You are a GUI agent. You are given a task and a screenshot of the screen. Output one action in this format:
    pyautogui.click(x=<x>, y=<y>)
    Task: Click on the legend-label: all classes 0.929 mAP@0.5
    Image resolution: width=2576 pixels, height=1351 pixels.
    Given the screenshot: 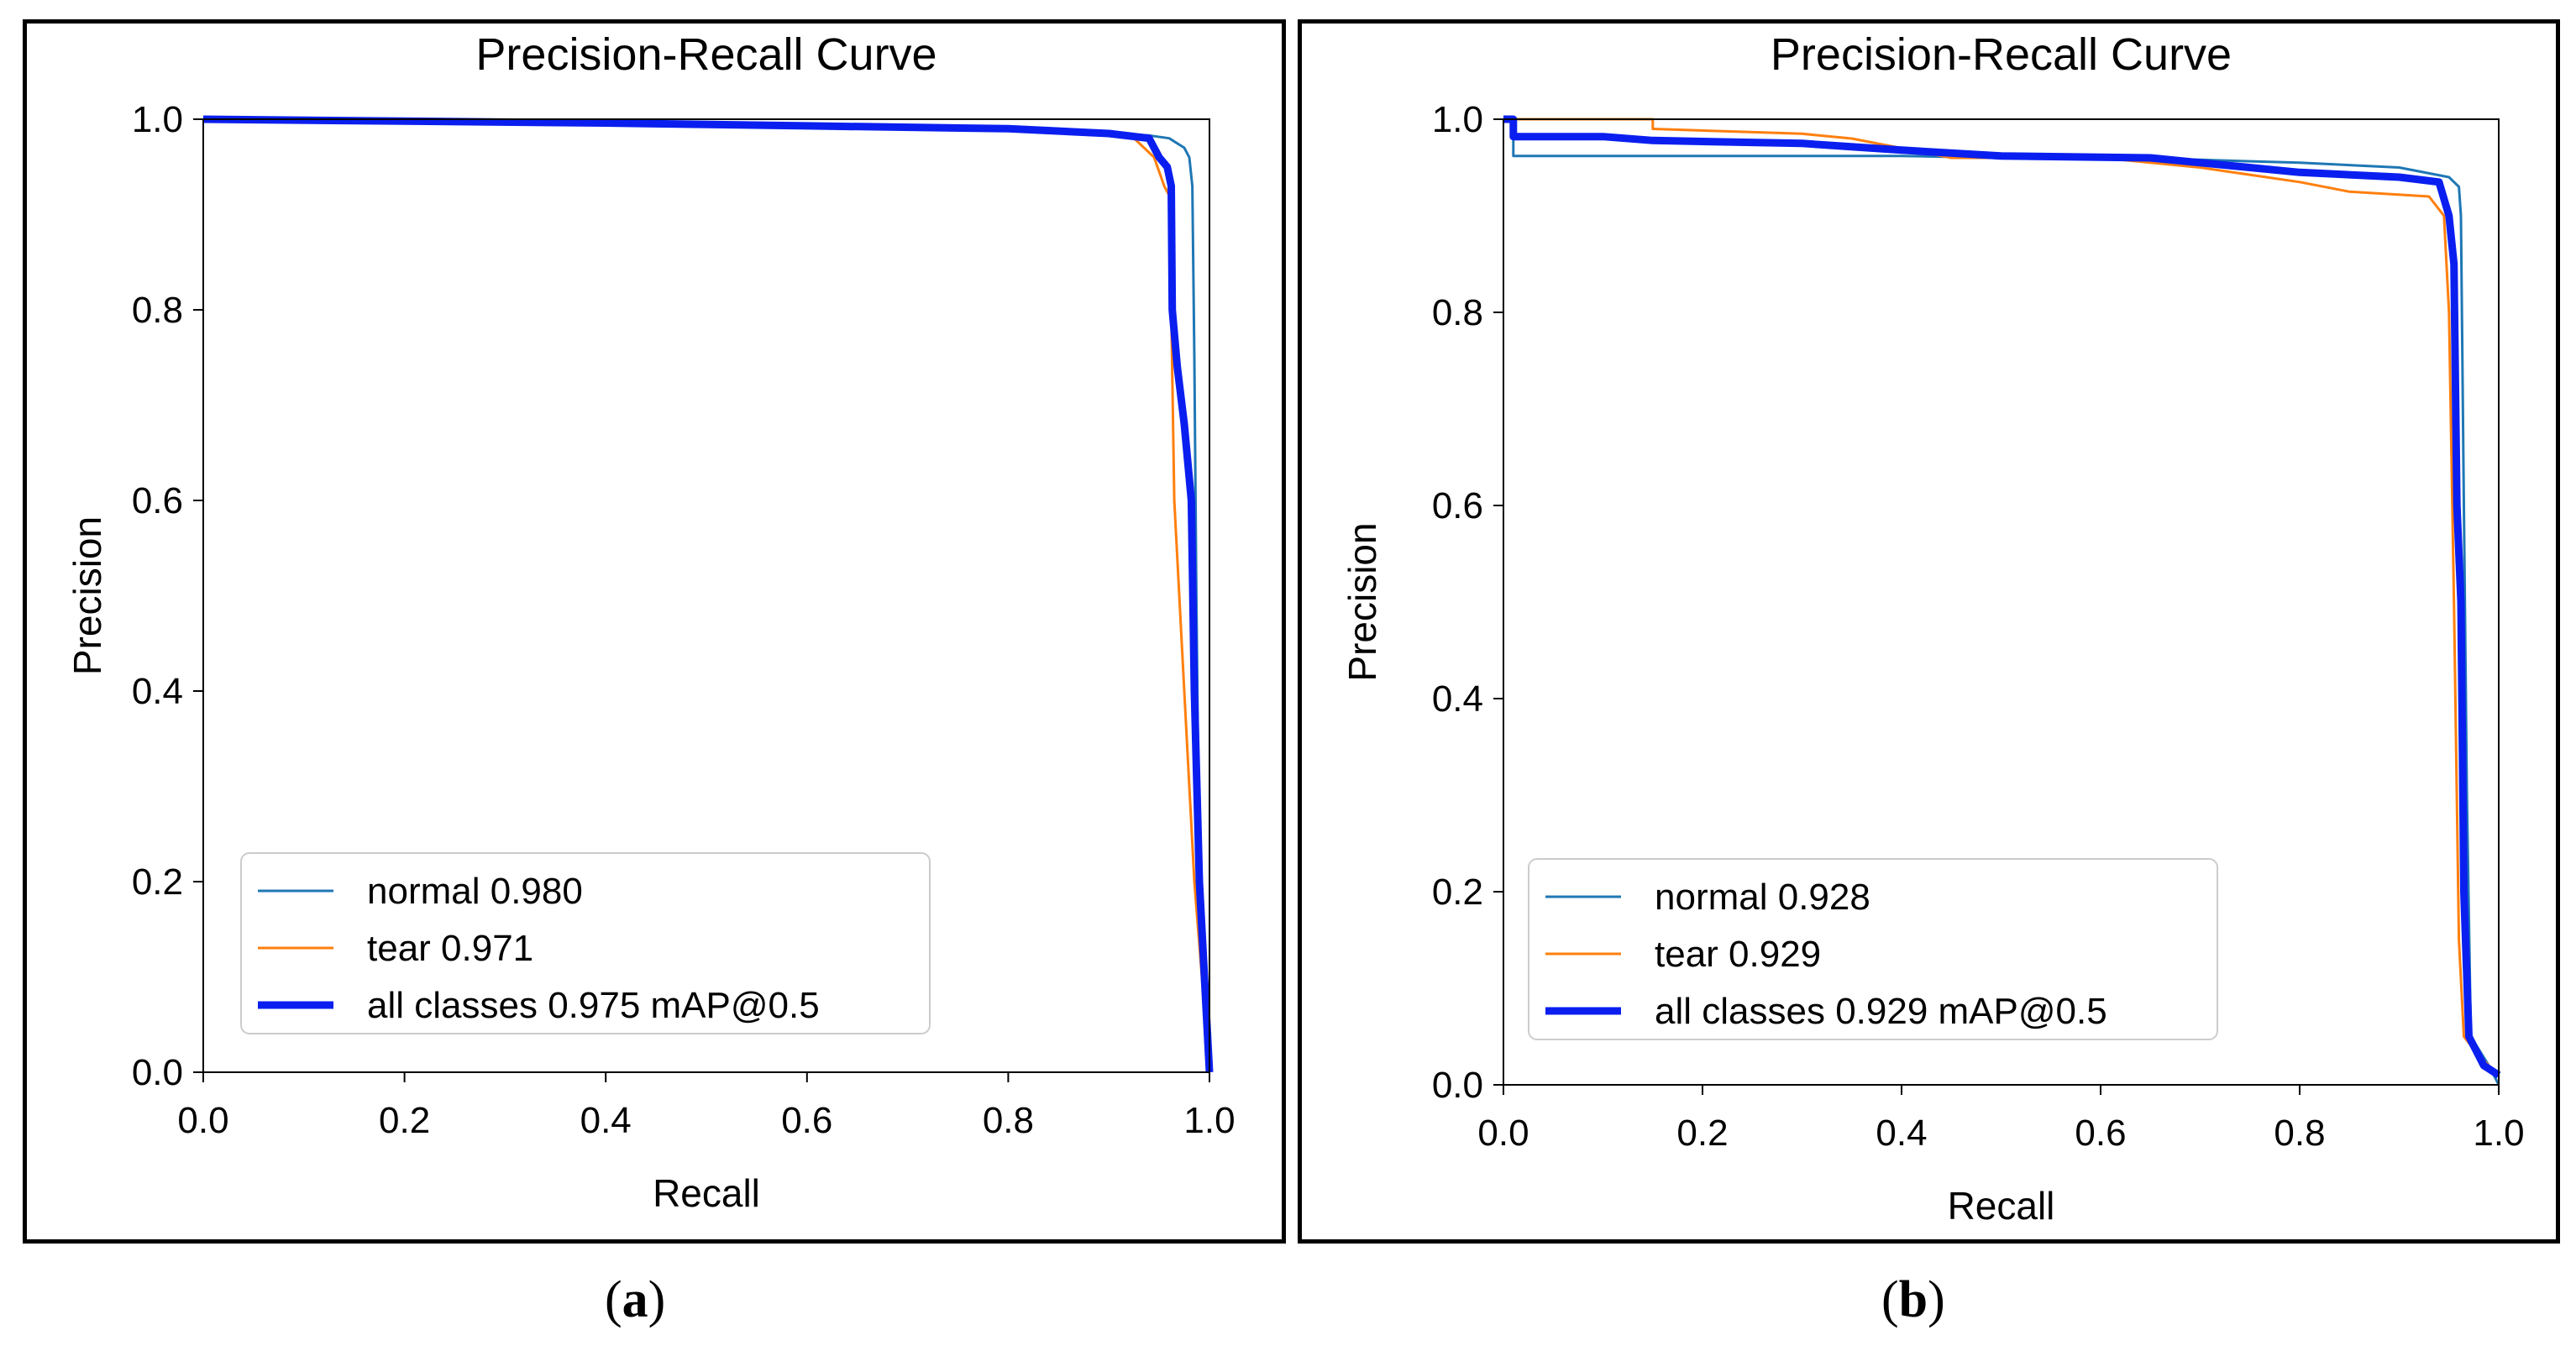 What is the action you would take?
    pyautogui.click(x=1881, y=1012)
    